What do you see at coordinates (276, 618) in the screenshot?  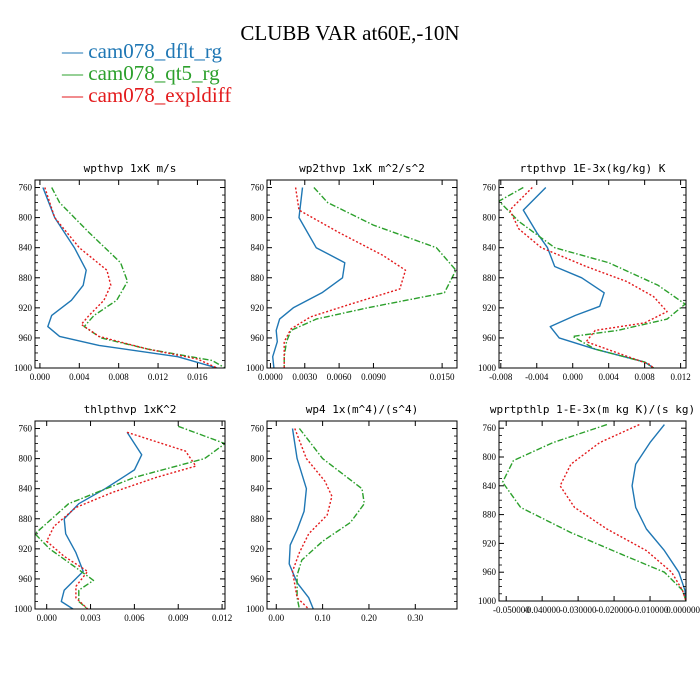 I see `x-tick-label: 0.00` at bounding box center [276, 618].